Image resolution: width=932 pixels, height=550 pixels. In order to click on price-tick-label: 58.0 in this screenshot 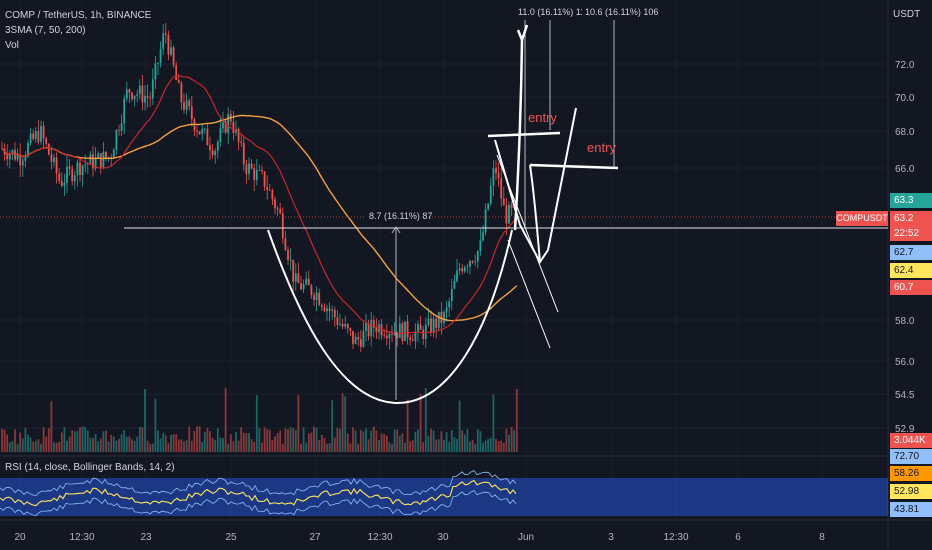, I will do `click(905, 321)`.